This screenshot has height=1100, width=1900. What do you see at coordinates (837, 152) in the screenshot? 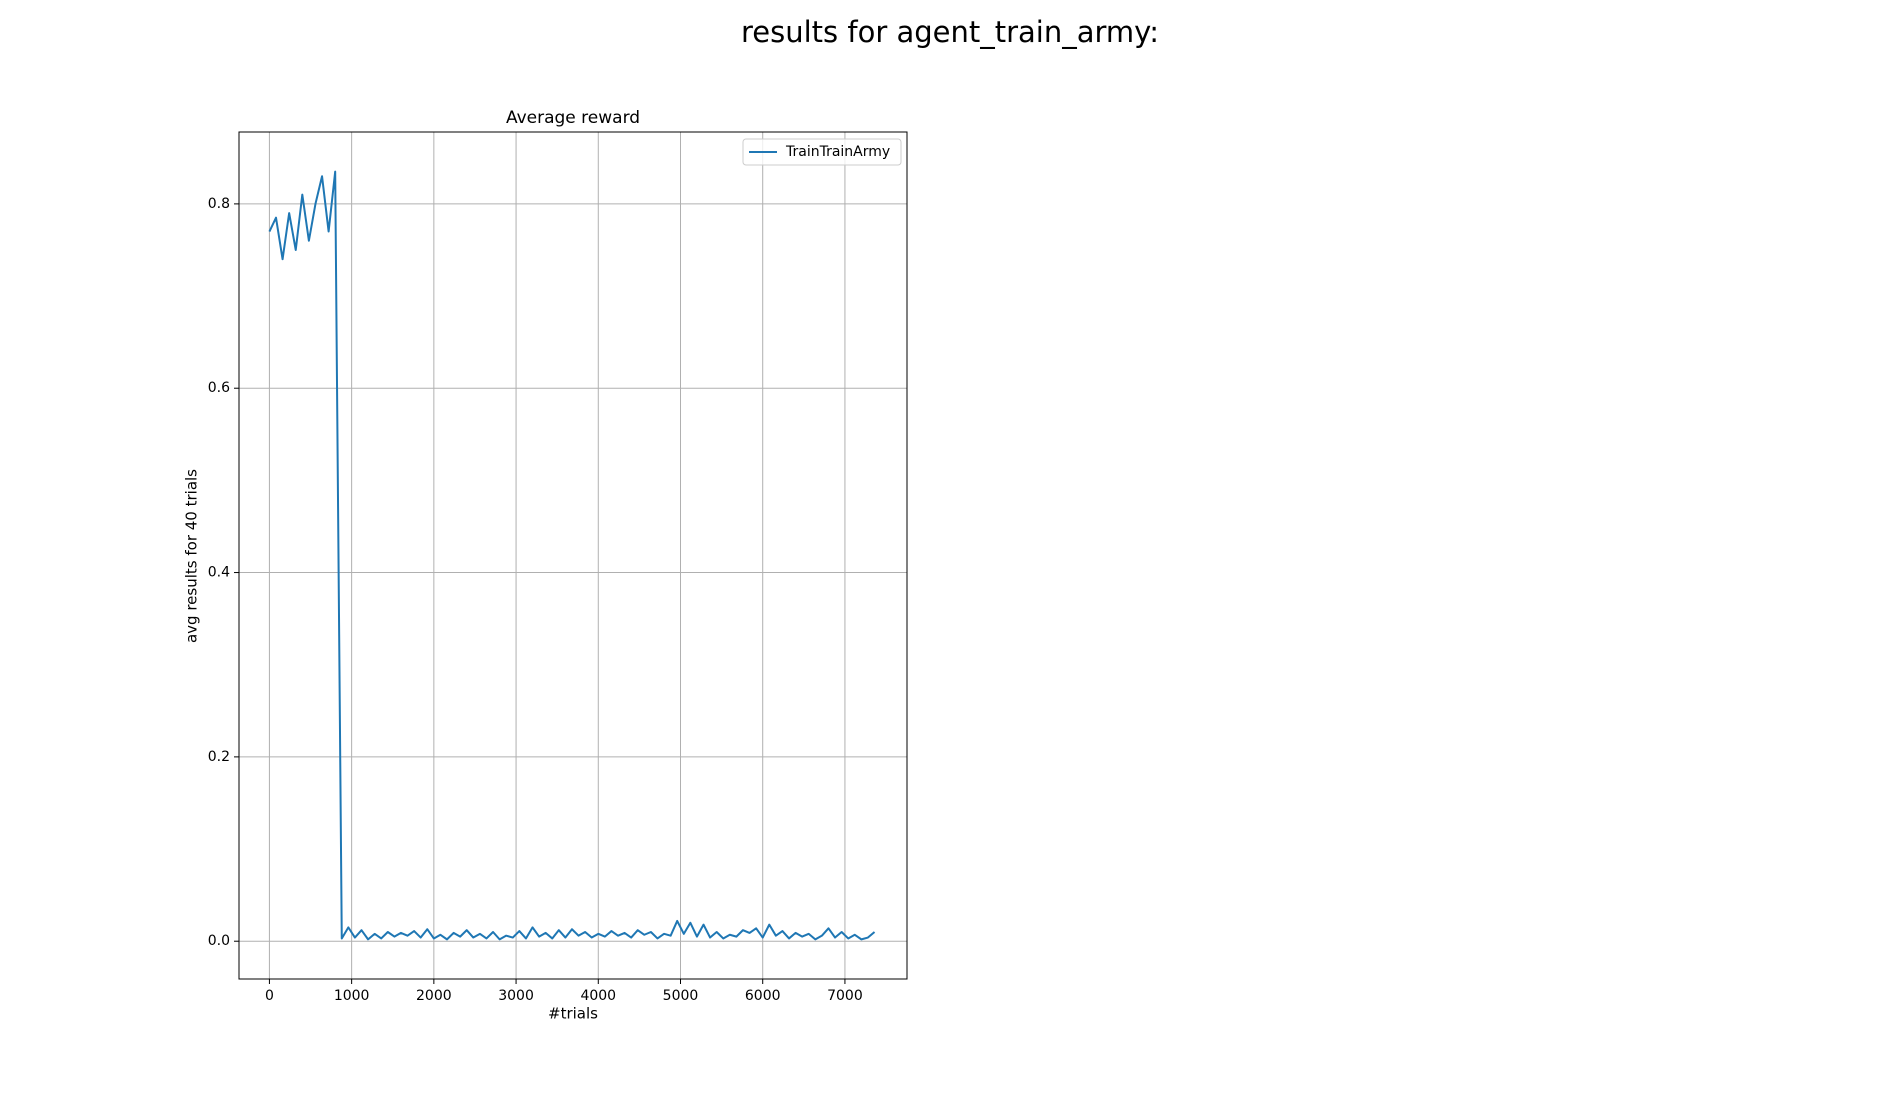
I see `legend-label: TrainTrainArmy` at bounding box center [837, 152].